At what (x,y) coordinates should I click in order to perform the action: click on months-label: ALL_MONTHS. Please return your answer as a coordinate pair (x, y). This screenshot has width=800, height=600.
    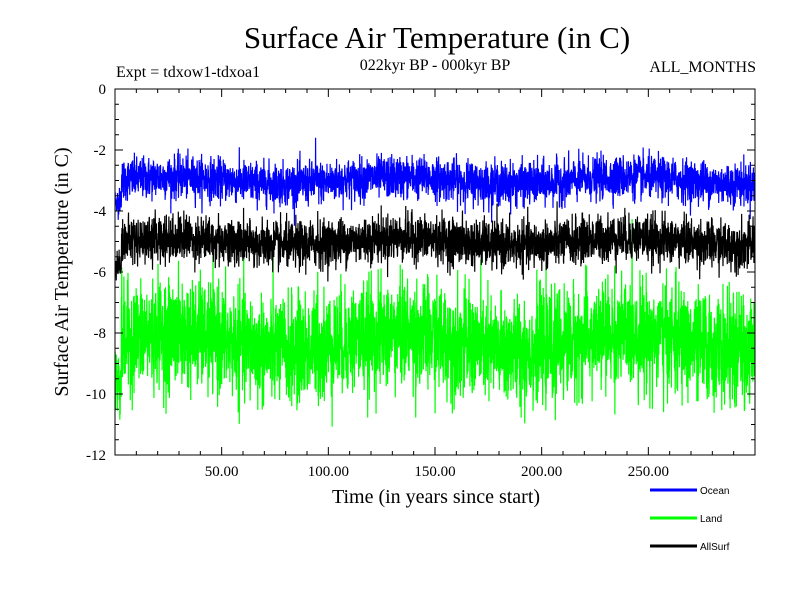
    Looking at the image, I should click on (702, 67).